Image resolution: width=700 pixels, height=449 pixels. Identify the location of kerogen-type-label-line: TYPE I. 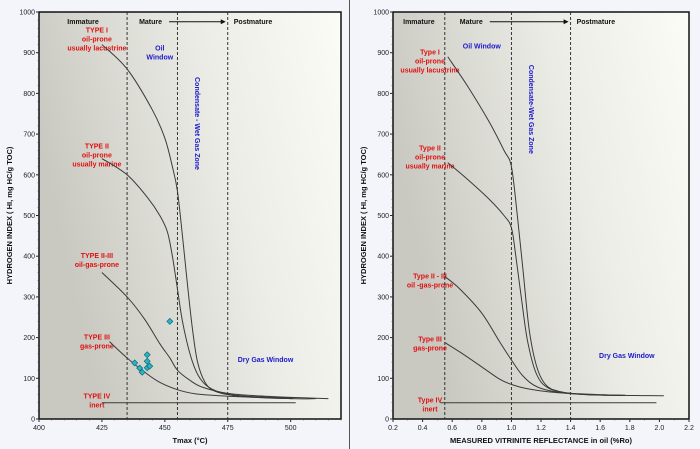
(97, 30).